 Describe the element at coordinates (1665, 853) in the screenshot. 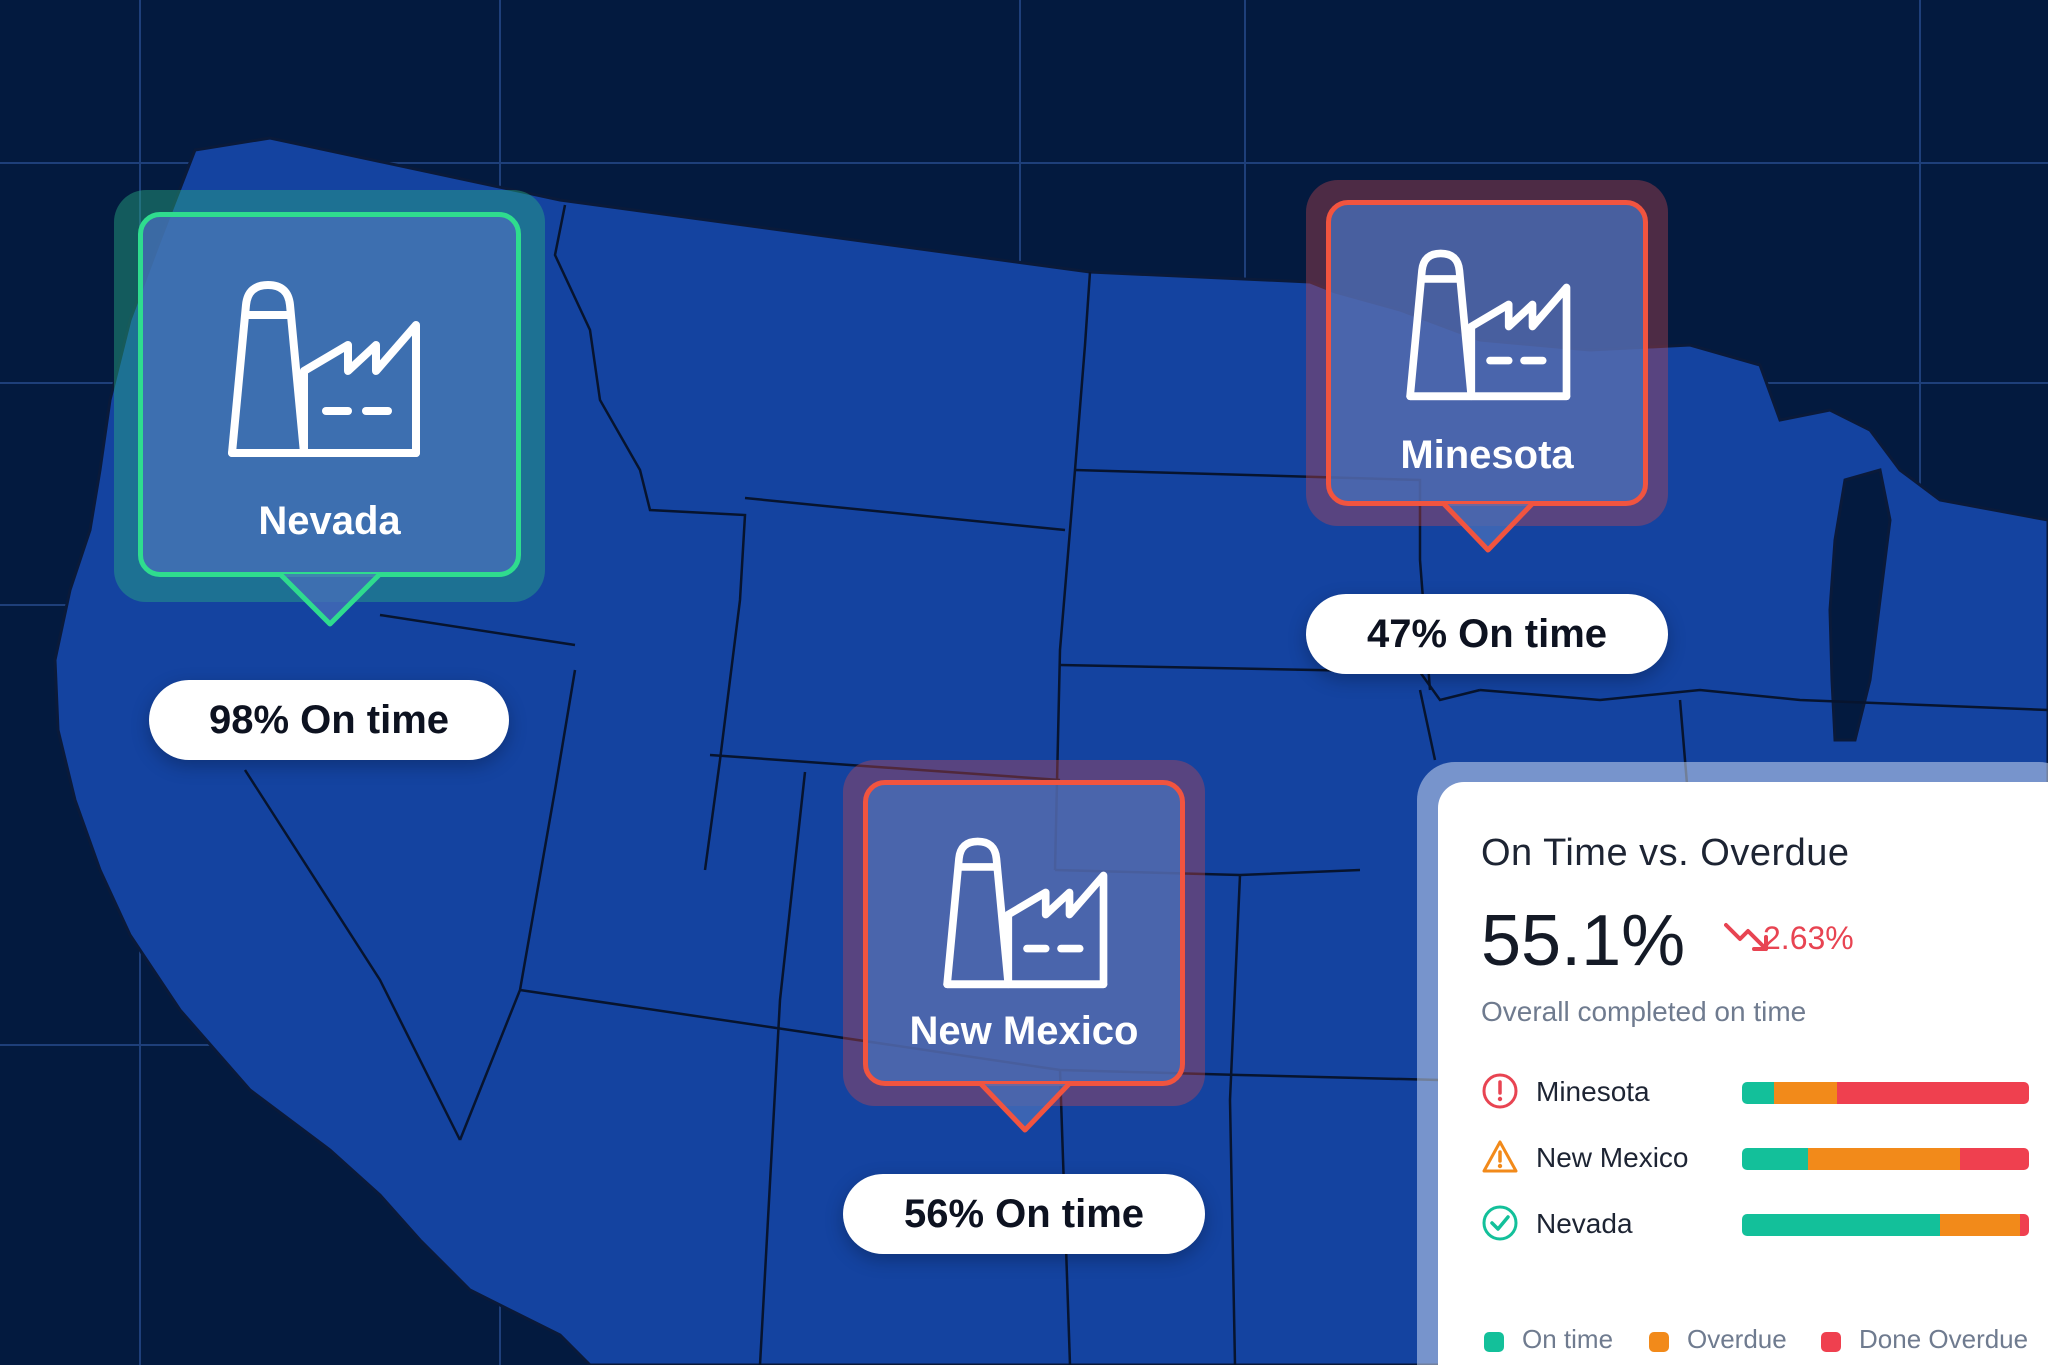

I see `panel-title: On Time vs. Overdue` at that location.